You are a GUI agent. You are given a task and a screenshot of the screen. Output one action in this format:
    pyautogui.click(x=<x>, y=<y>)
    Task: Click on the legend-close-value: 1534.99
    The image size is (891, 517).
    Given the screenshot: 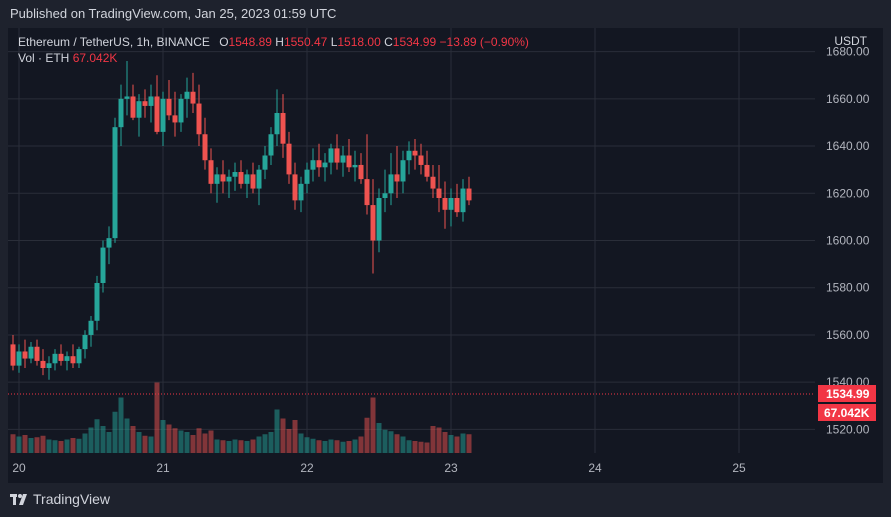 What is the action you would take?
    pyautogui.click(x=414, y=42)
    